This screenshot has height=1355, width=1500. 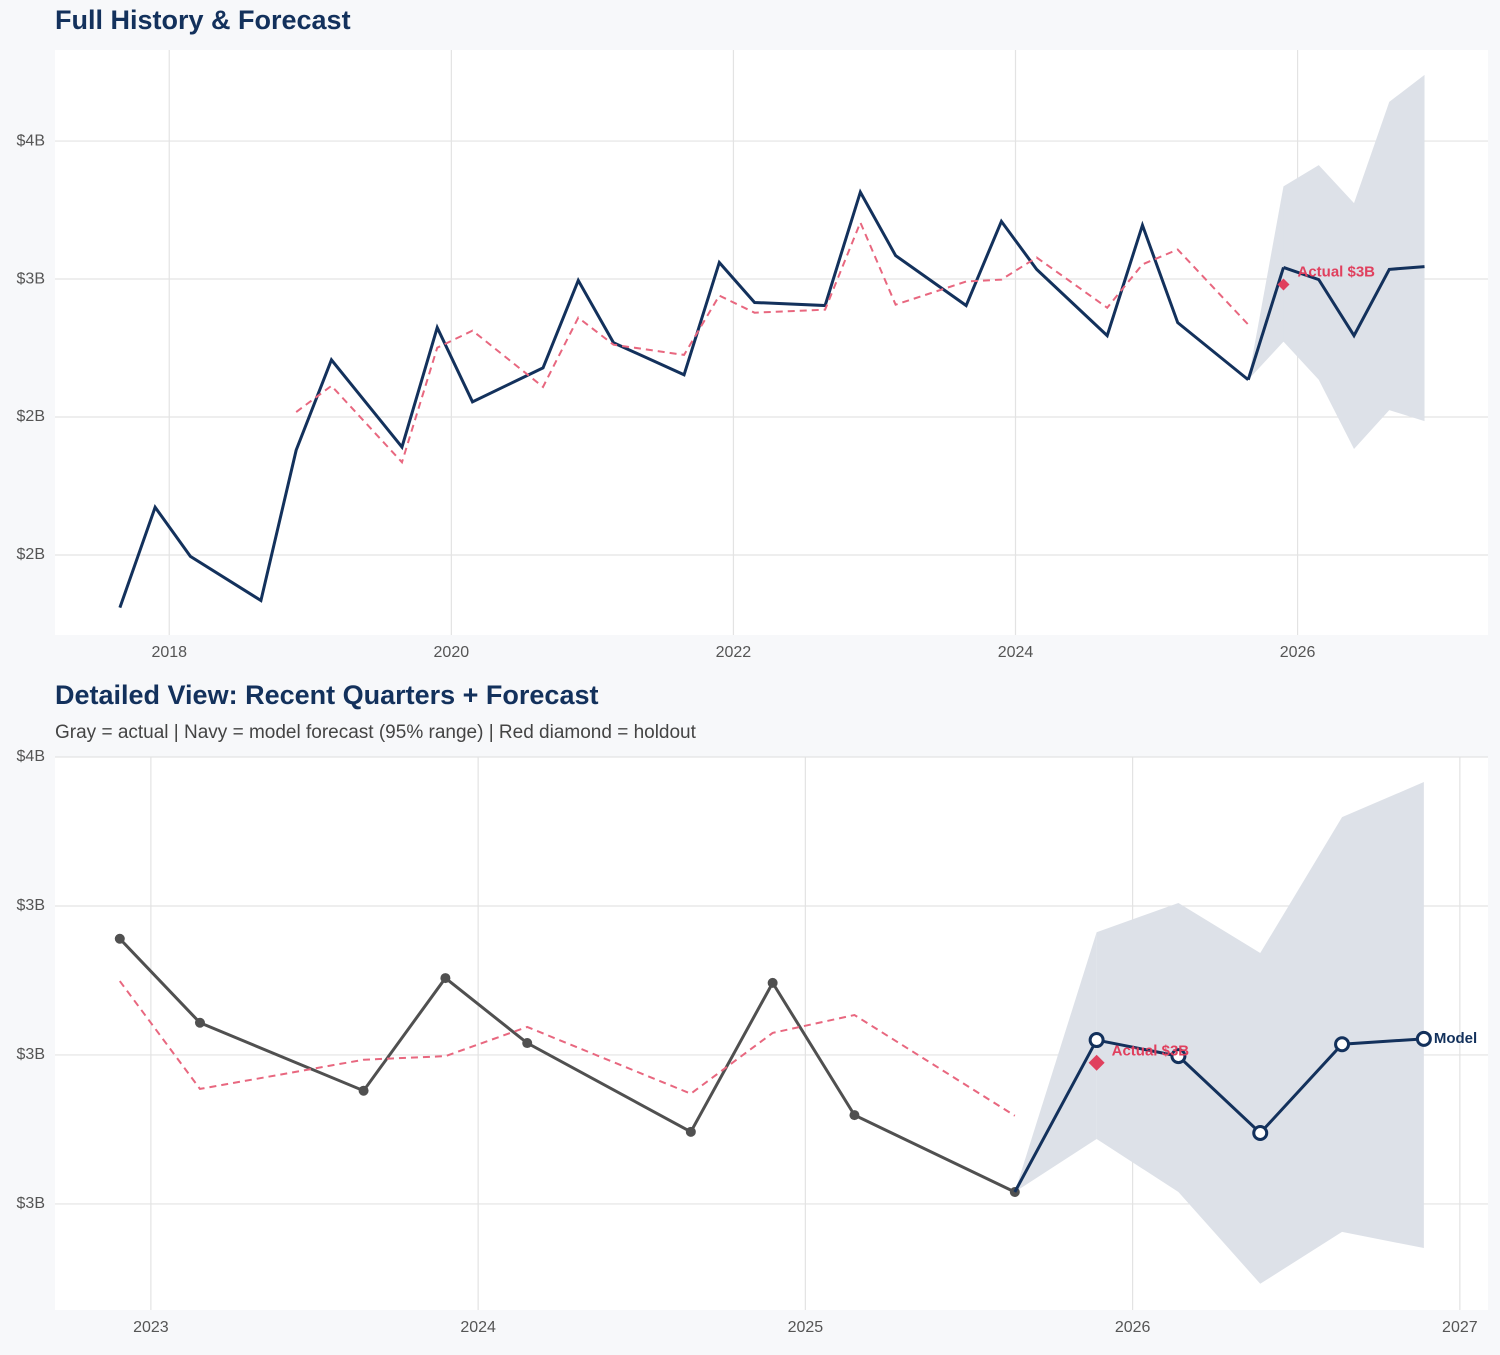 What do you see at coordinates (203, 20) in the screenshot?
I see `chart-title: Full History & Forecast` at bounding box center [203, 20].